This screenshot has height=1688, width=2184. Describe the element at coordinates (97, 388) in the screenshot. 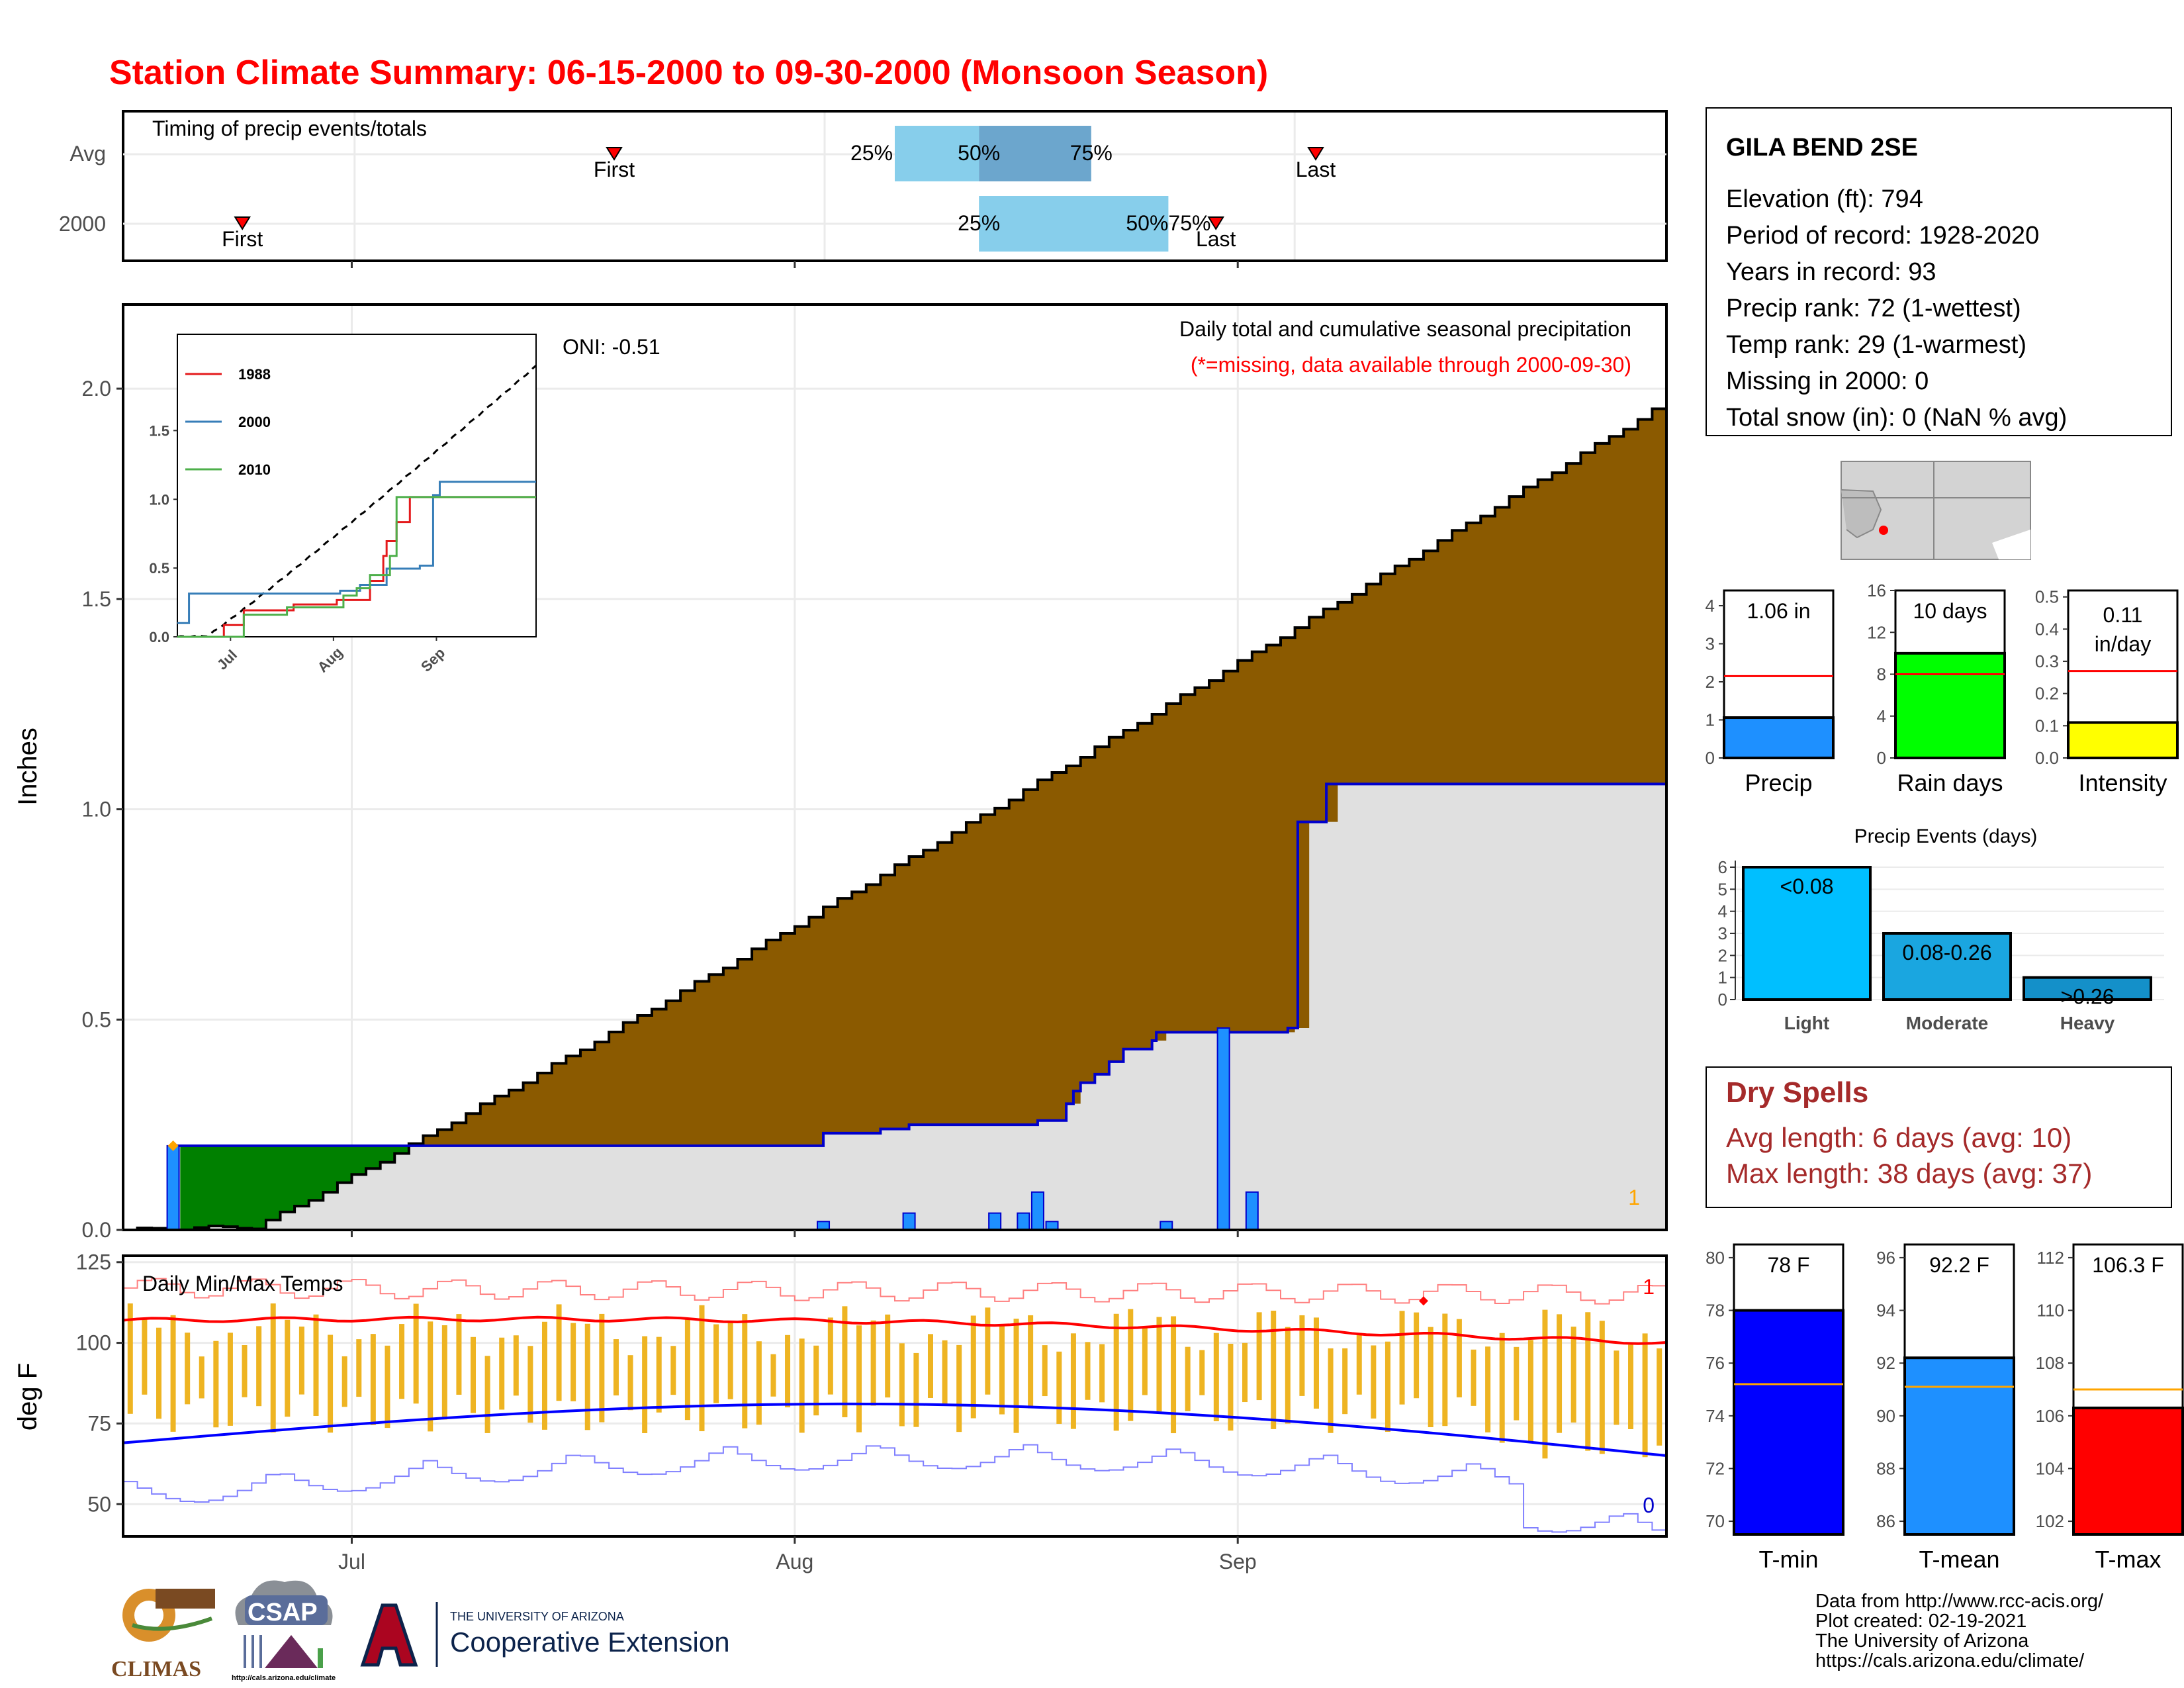

I see `y-tick-label: 2.0` at that location.